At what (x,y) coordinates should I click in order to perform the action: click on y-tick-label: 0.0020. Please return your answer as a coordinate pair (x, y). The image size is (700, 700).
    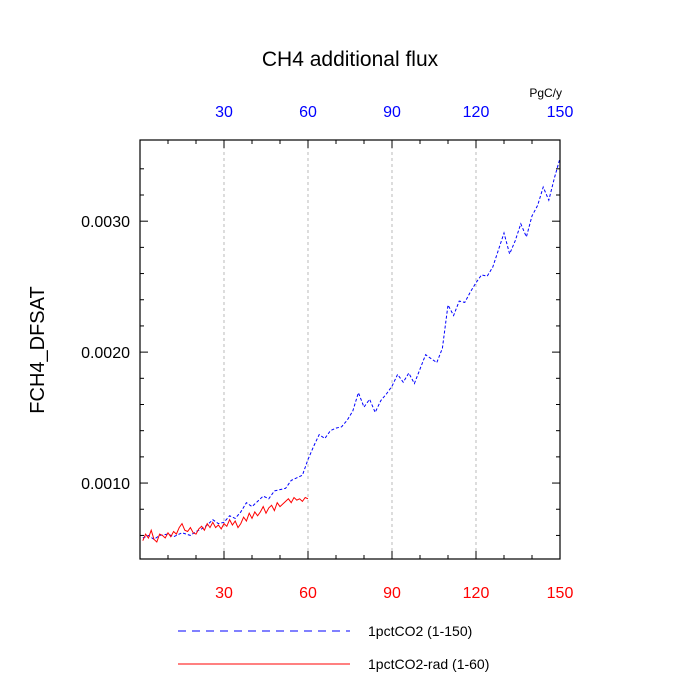
    Looking at the image, I should click on (105, 353).